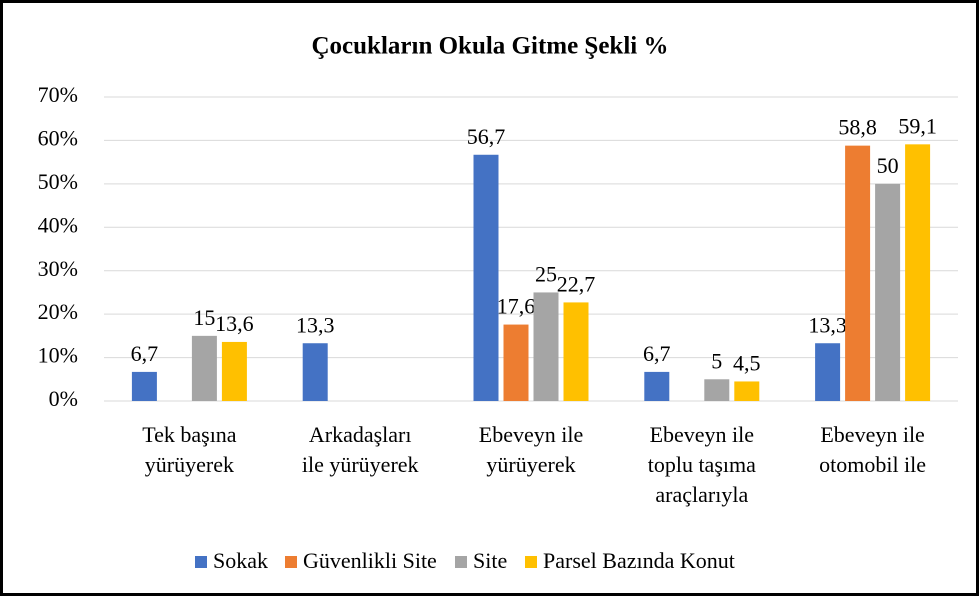 Image resolution: width=979 pixels, height=596 pixels. I want to click on y-tick-label: 30%, so click(58, 268).